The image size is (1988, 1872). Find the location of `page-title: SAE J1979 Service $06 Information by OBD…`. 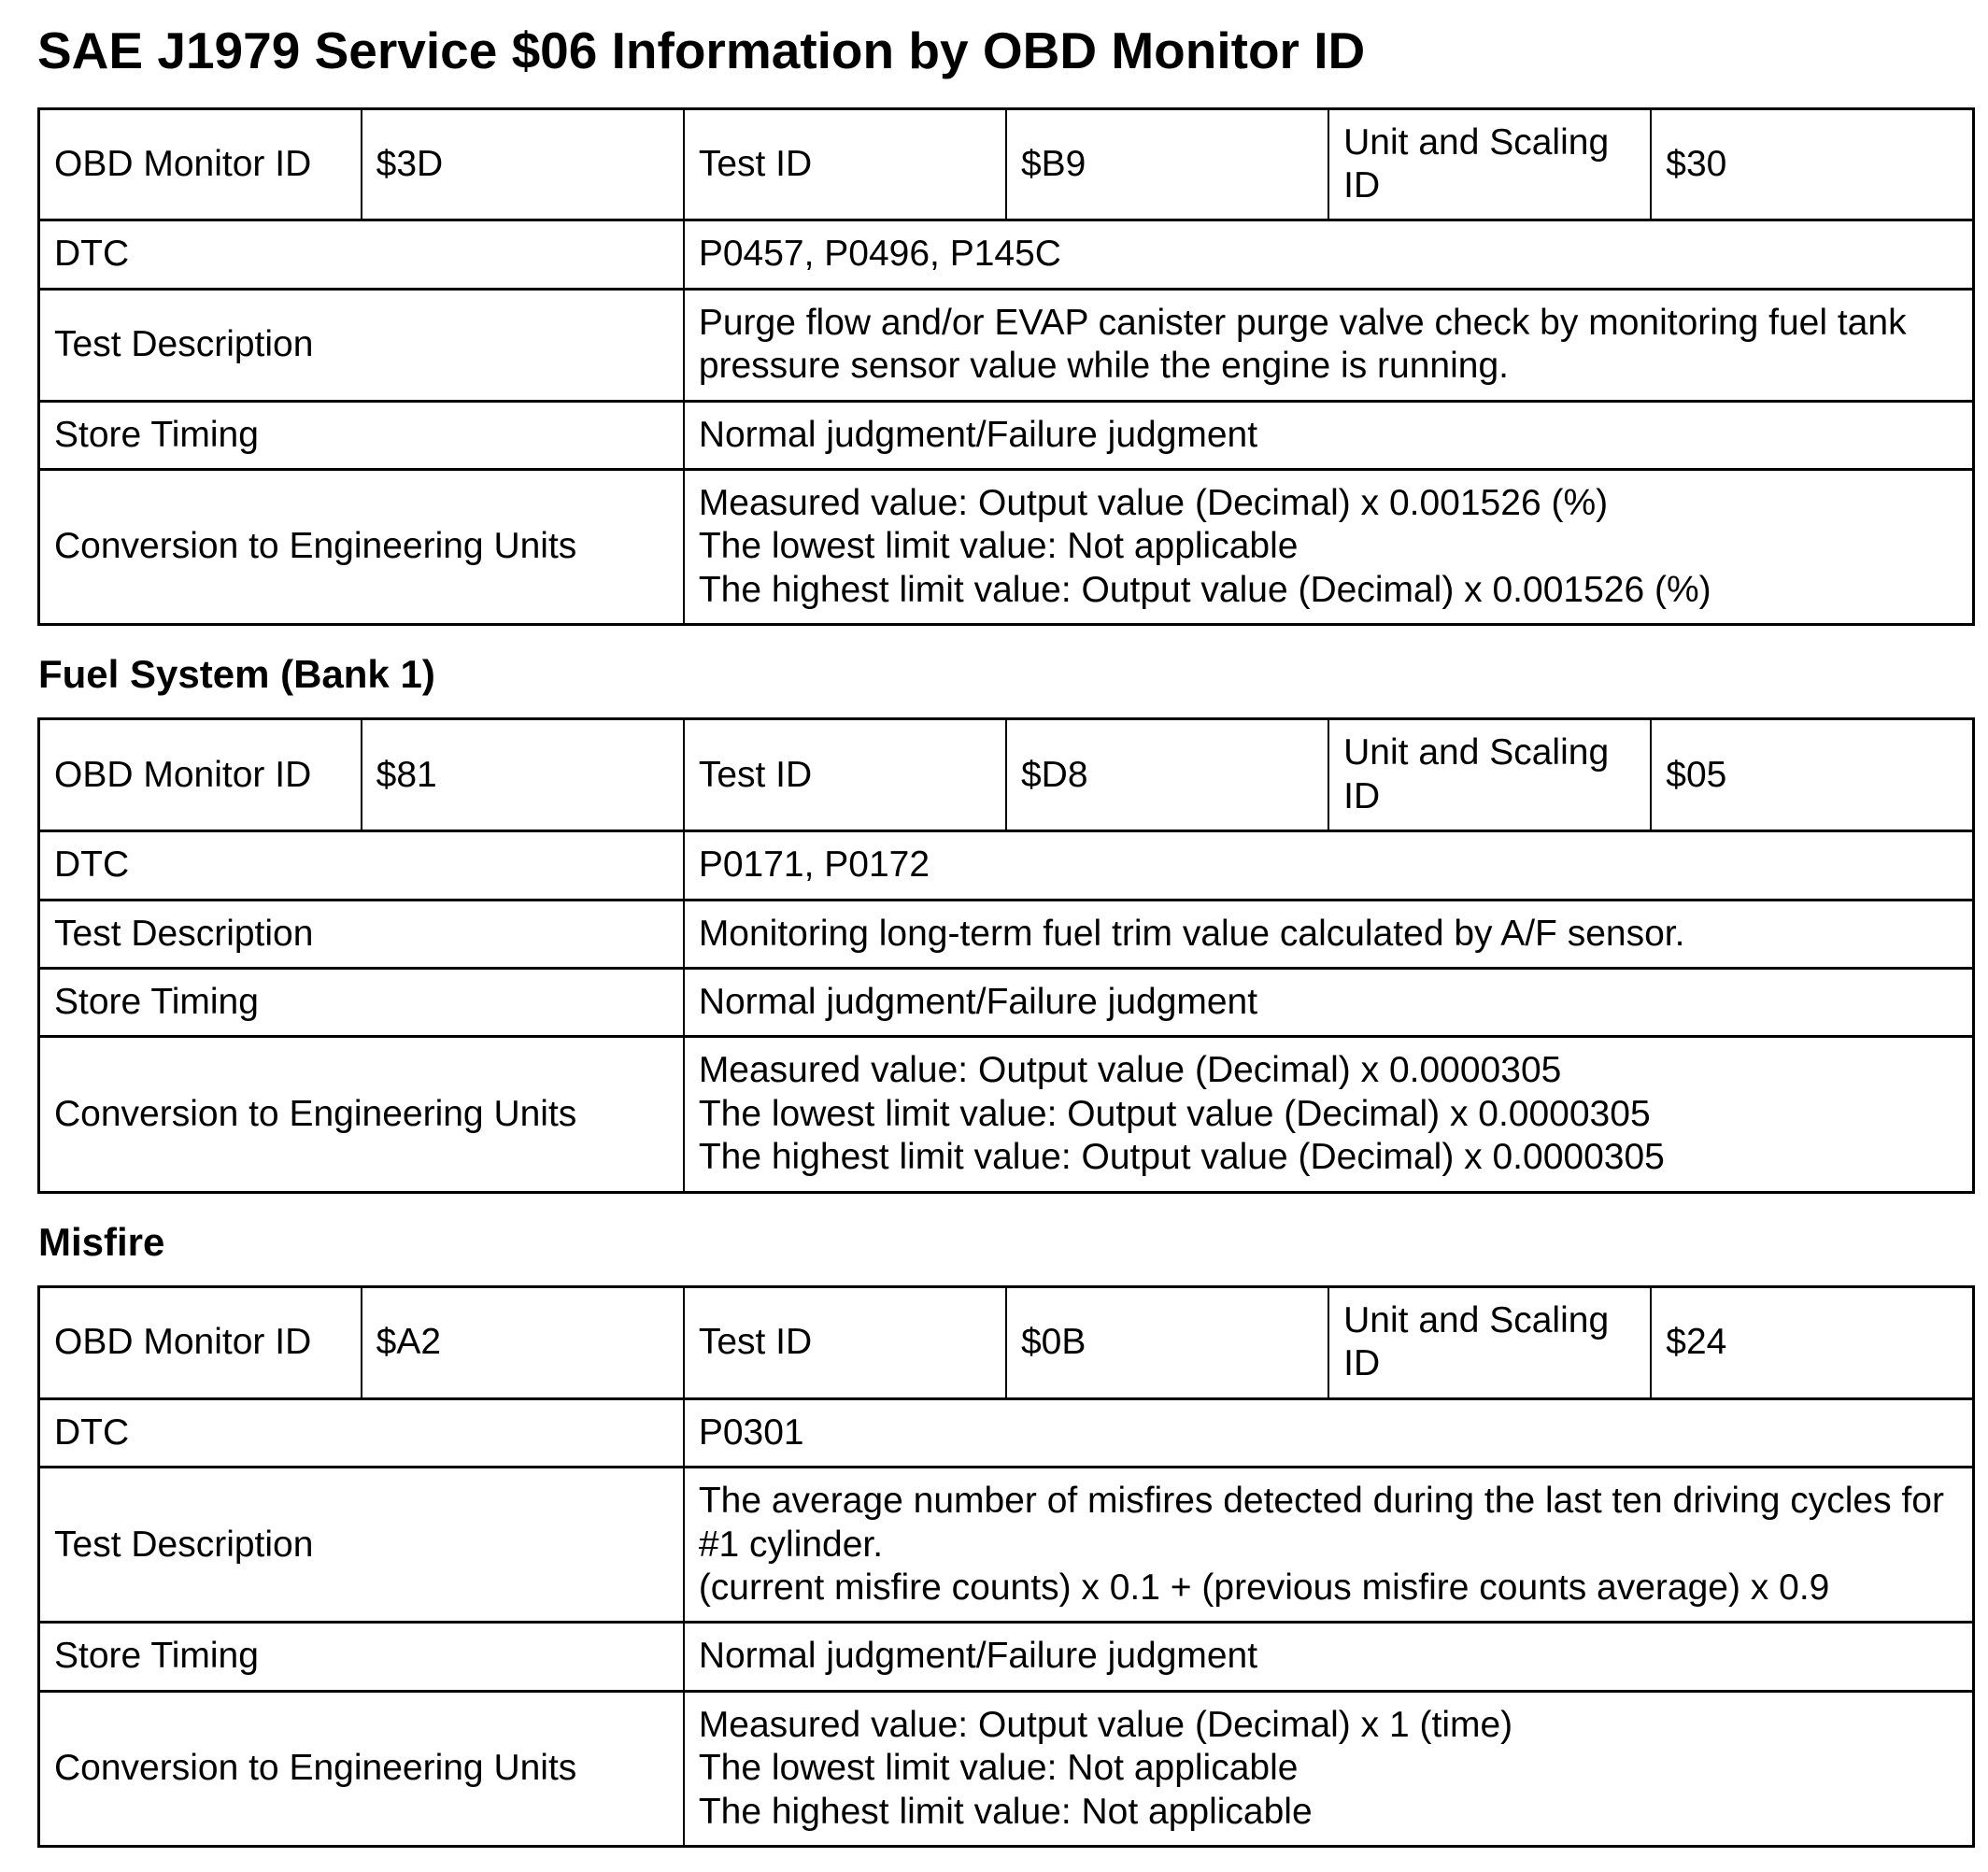

page-title: SAE J1979 Service $06 Information by OBD… is located at coordinates (701, 50).